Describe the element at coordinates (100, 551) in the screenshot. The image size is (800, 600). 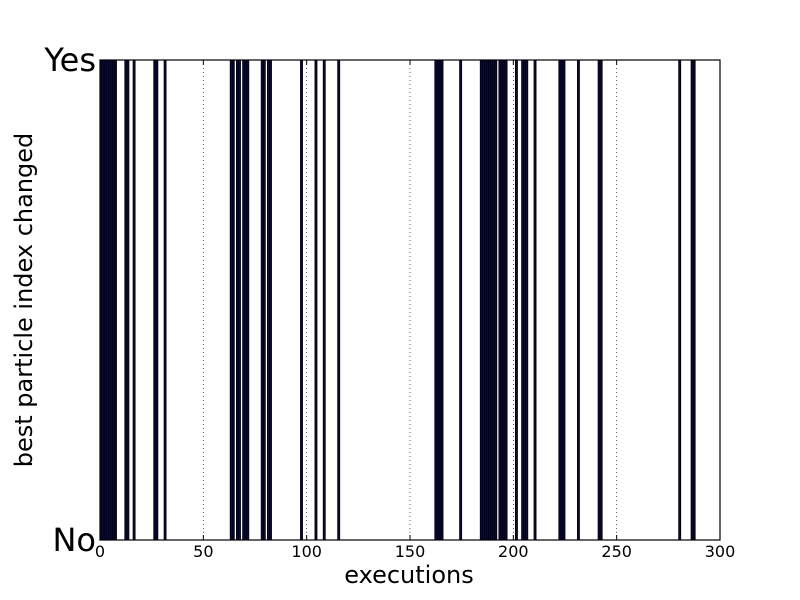
I see `x-tick-label-0: 0` at that location.